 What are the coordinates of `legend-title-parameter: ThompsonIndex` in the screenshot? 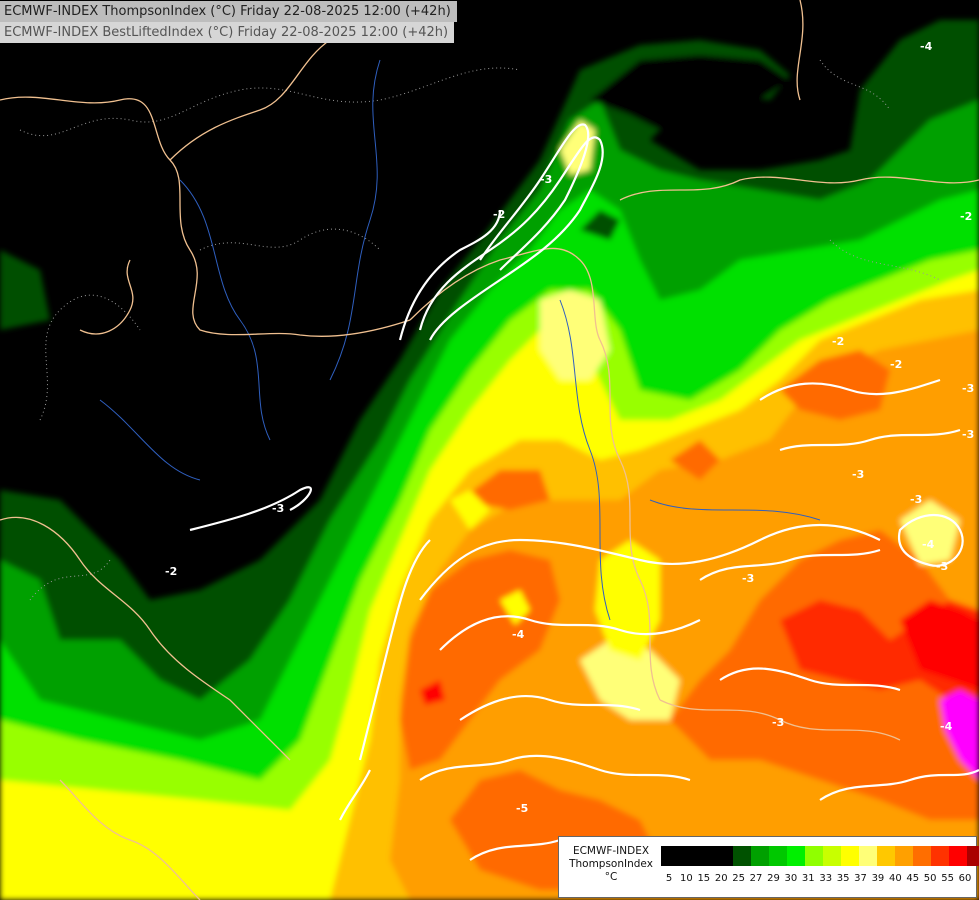 It's located at (611, 864).